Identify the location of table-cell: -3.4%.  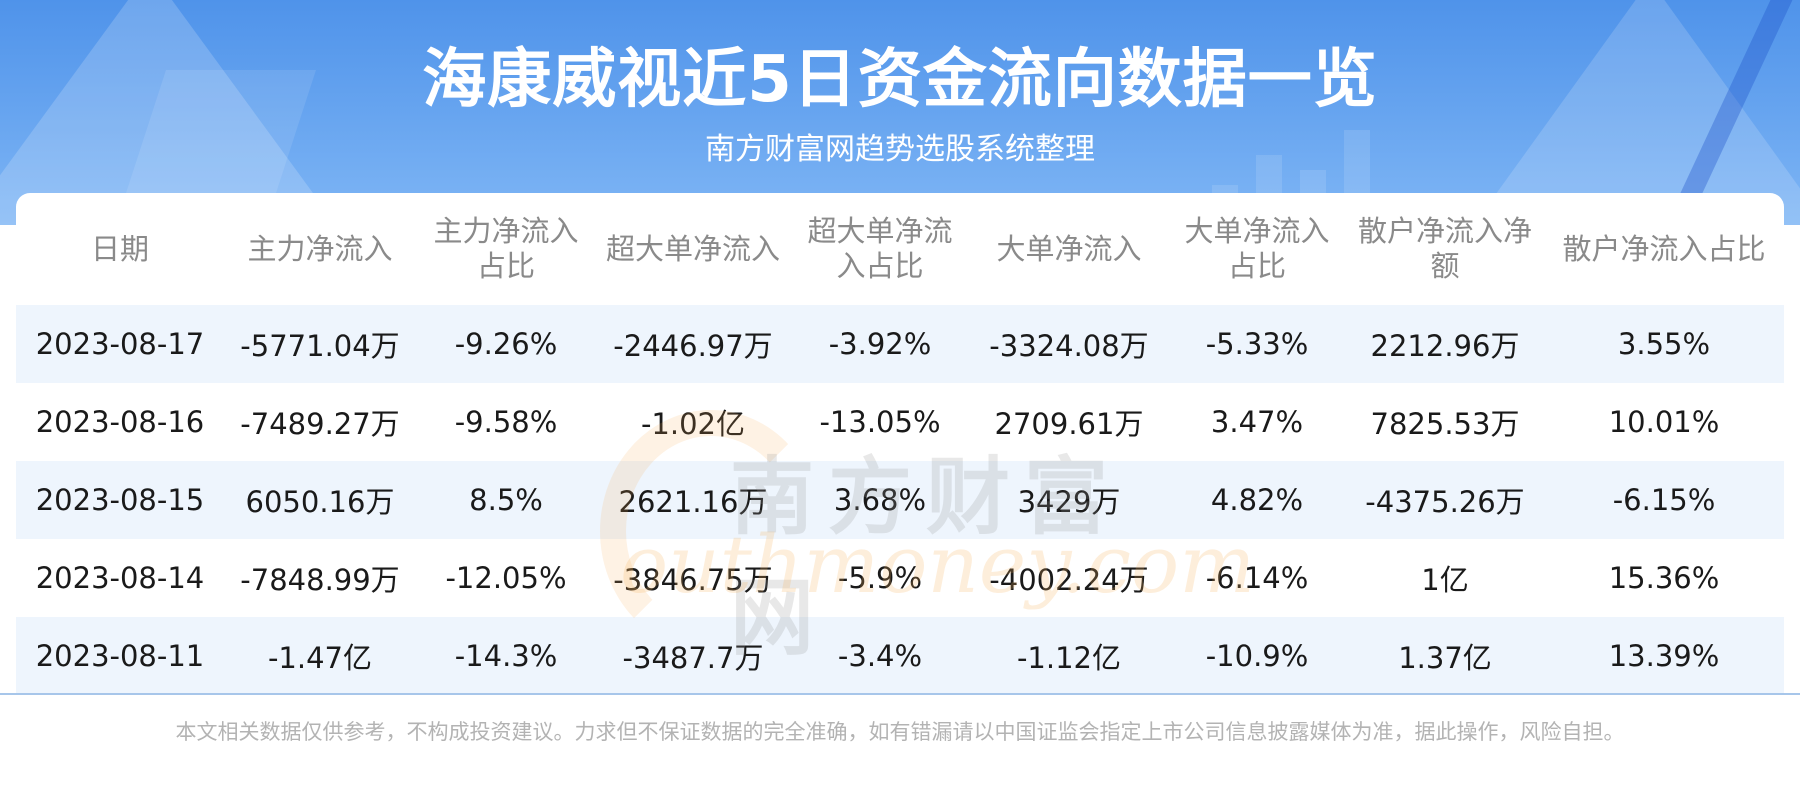
(880, 656).